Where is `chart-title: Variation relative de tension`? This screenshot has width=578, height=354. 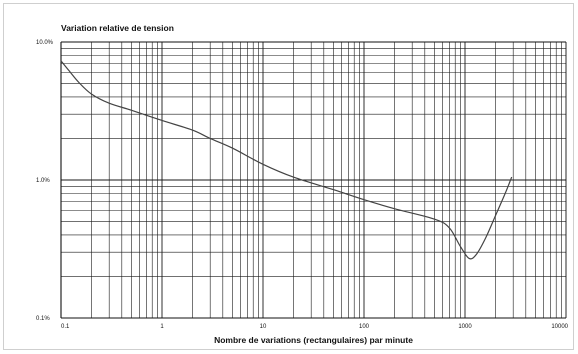 chart-title: Variation relative de tension is located at coordinates (117, 28).